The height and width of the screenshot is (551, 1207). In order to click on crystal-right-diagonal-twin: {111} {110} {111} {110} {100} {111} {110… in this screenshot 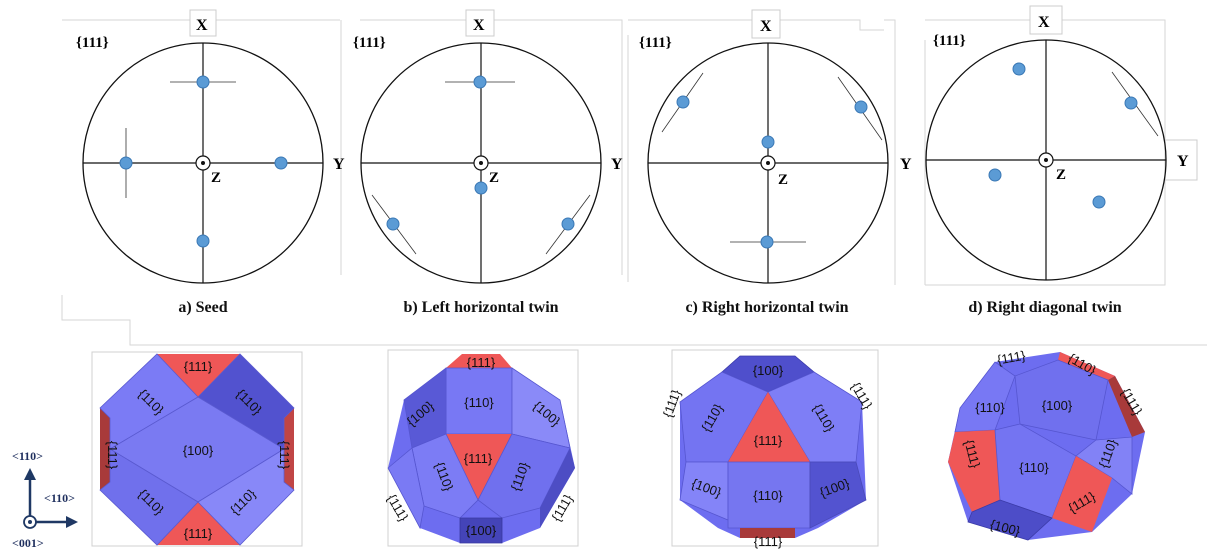, I will do `click(1047, 444)`.